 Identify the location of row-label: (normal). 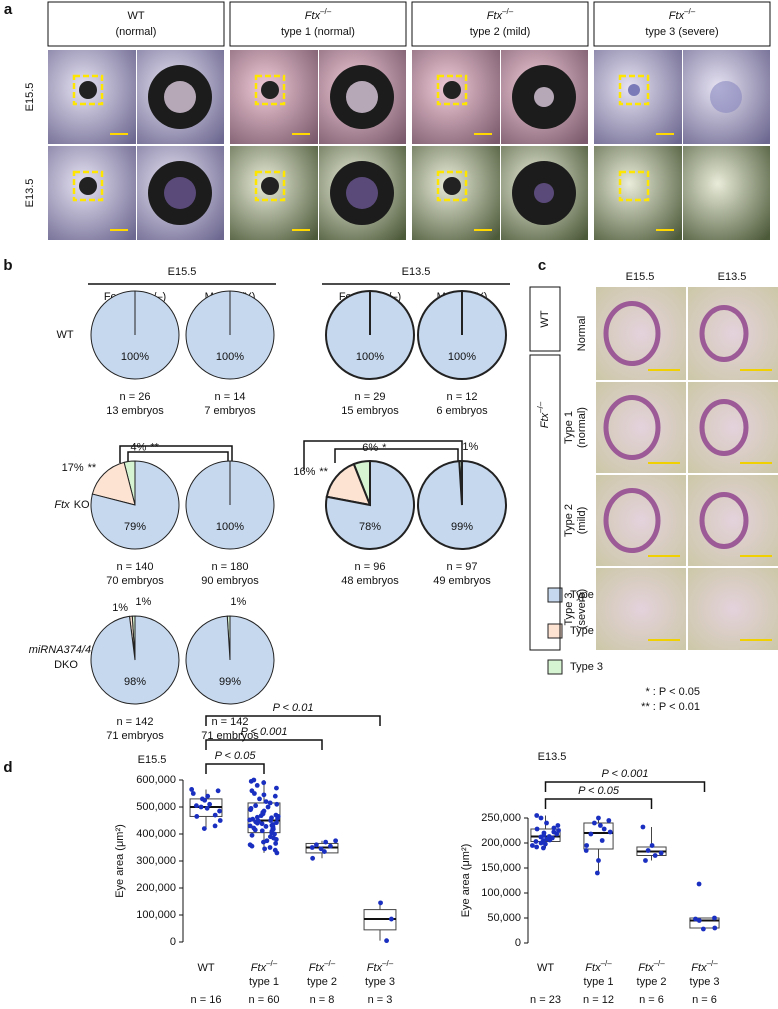
(582, 427).